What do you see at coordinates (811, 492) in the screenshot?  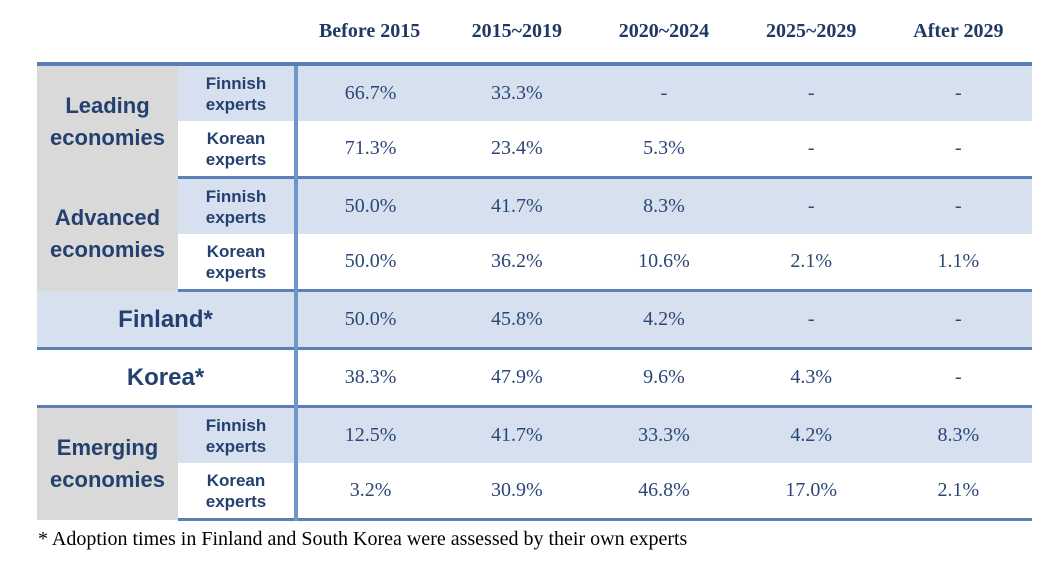 I see `cell: 17.0%` at bounding box center [811, 492].